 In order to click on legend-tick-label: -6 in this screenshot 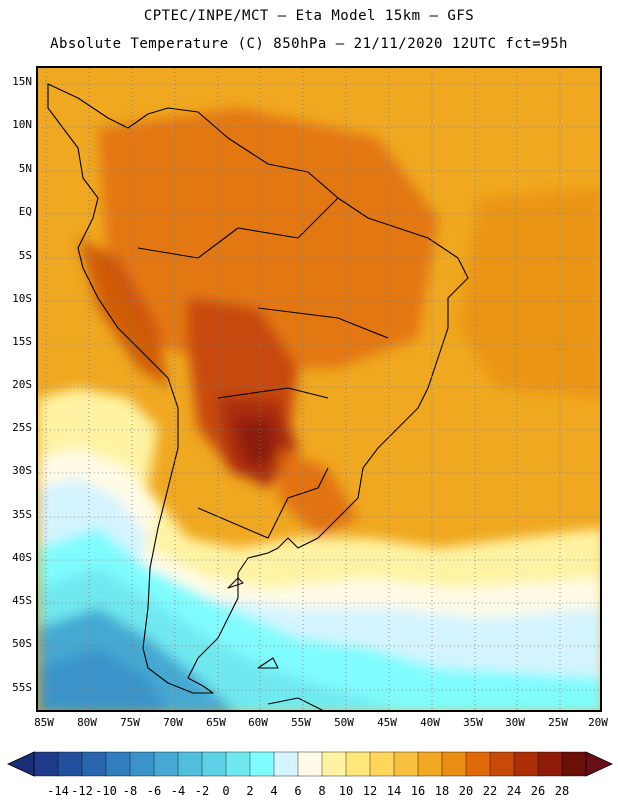, I will do `click(154, 791)`.